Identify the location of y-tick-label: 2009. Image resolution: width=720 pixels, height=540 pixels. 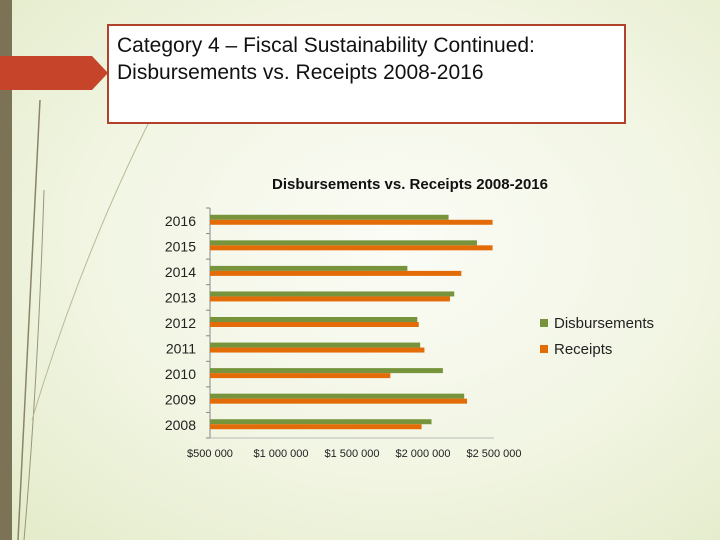
(180, 400).